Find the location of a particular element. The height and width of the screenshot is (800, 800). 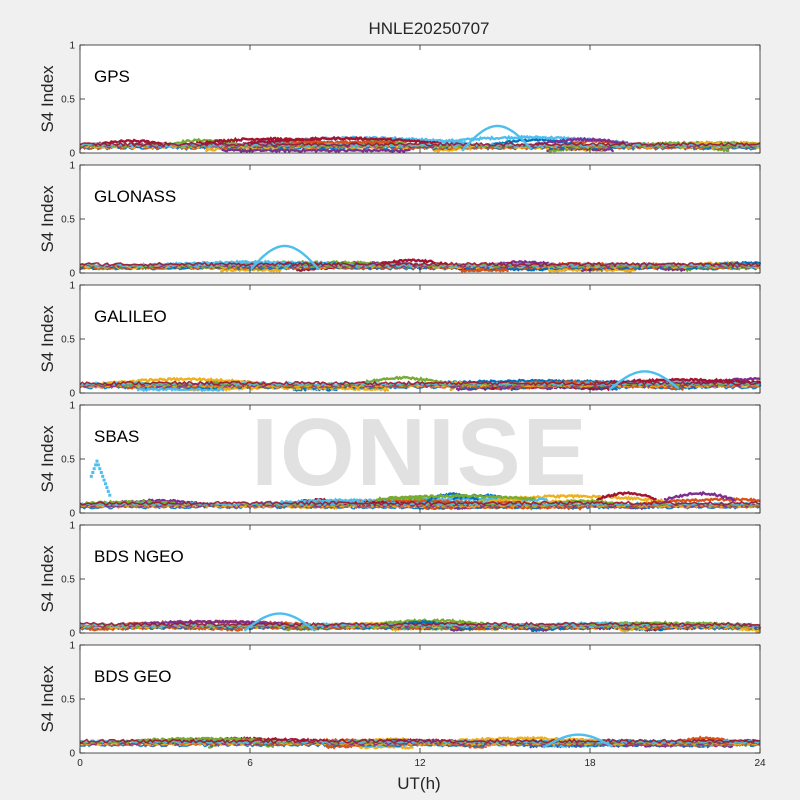

x-tick-label: 18 is located at coordinates (590, 763).